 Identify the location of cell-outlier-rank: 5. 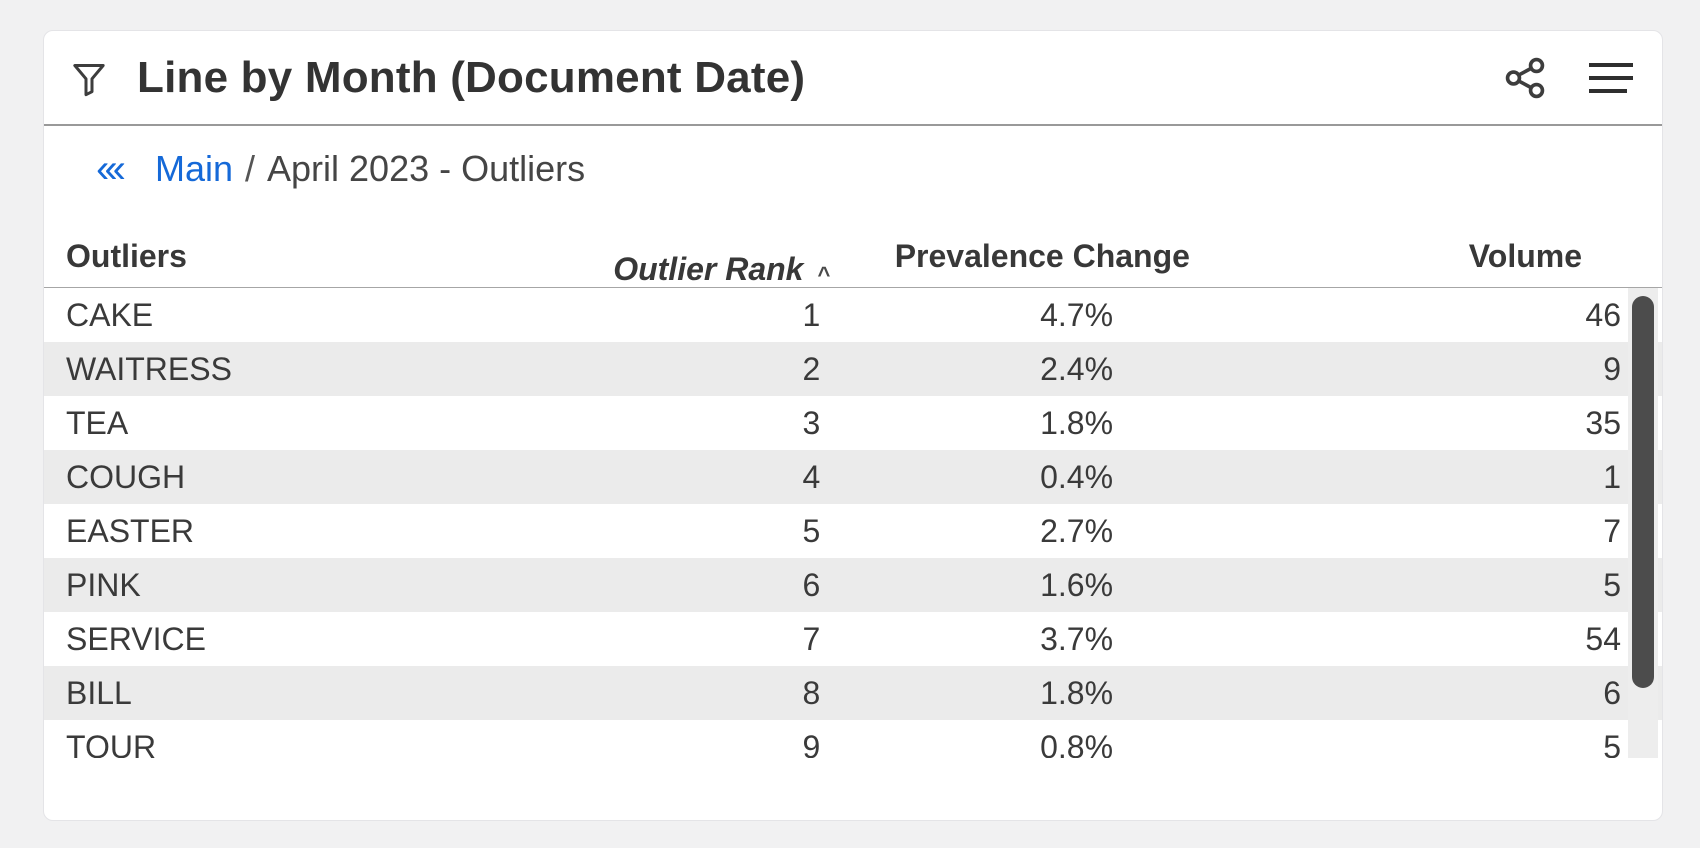
(811, 531).